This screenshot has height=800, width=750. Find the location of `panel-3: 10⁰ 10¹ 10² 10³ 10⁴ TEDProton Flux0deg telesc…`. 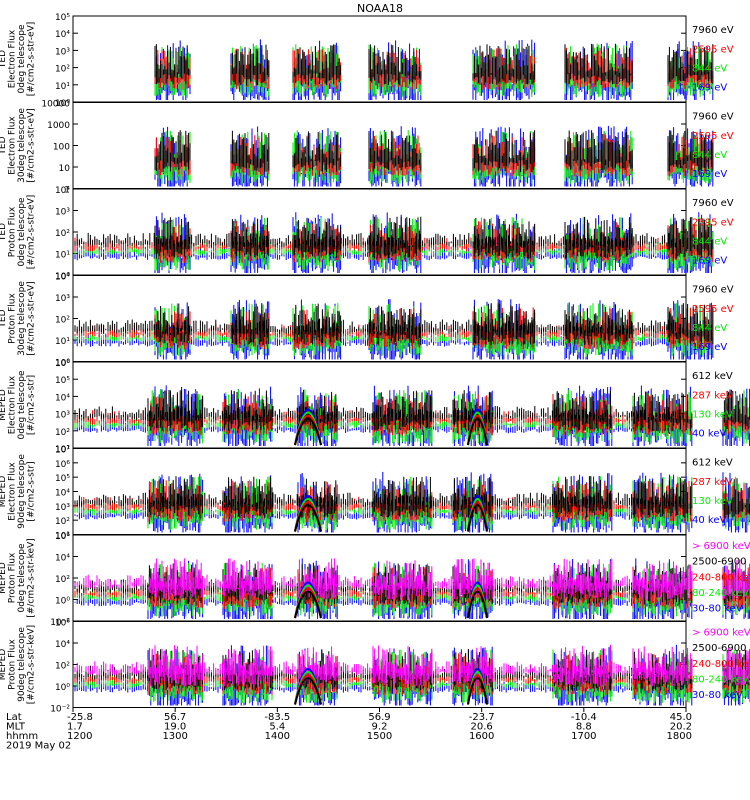

panel-3: 10⁰ 10¹ 10² 10³ 10⁴ TEDProton Flux0deg telesc… is located at coordinates (367, 234).